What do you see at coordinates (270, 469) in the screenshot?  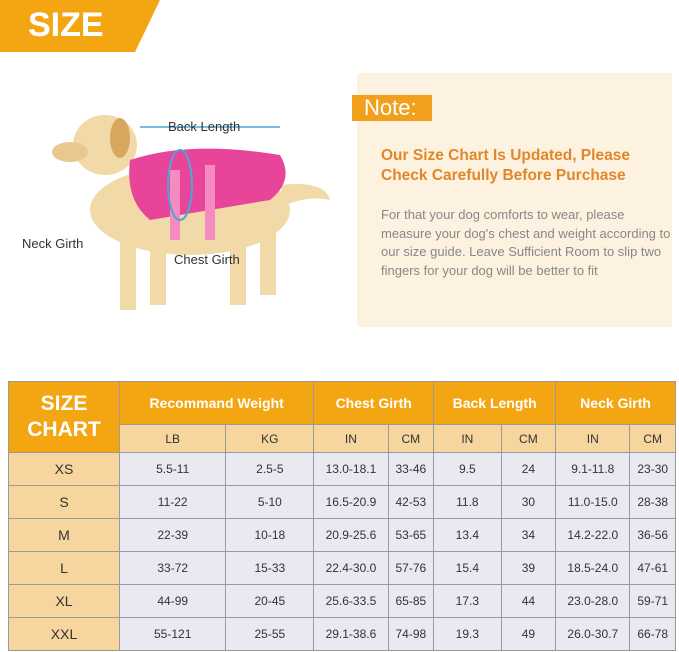 I see `table-cell: 2.5-5` at bounding box center [270, 469].